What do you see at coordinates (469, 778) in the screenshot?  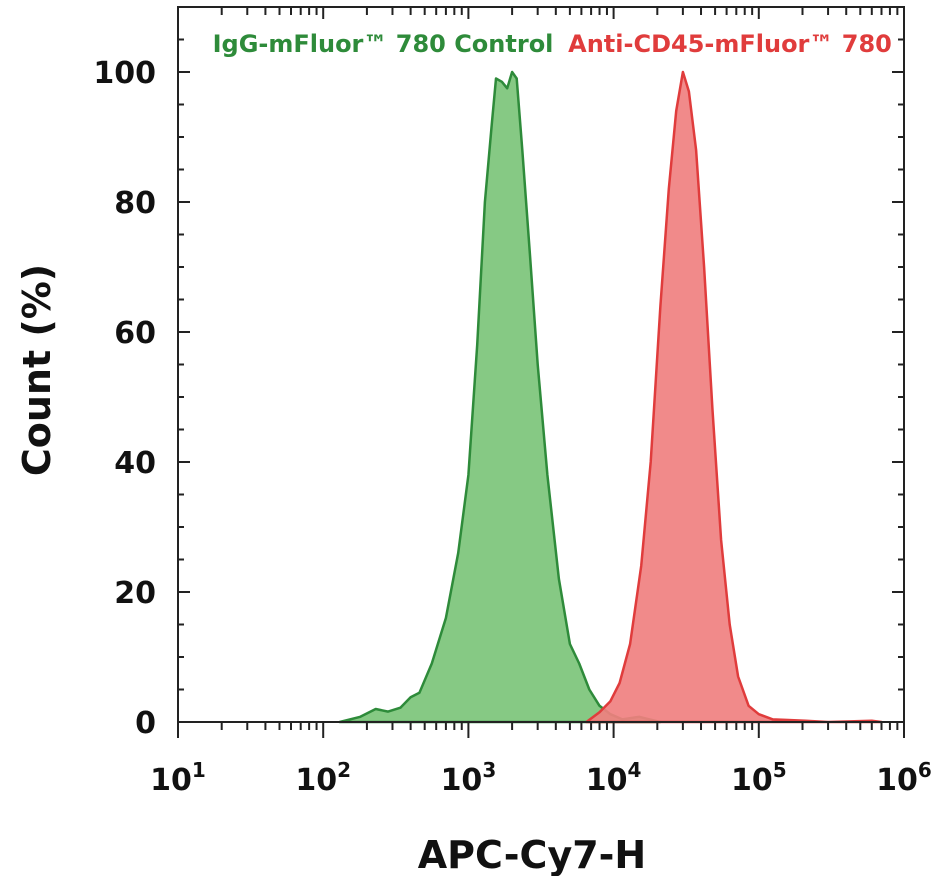 I see `x-tick-label: 10³` at bounding box center [469, 778].